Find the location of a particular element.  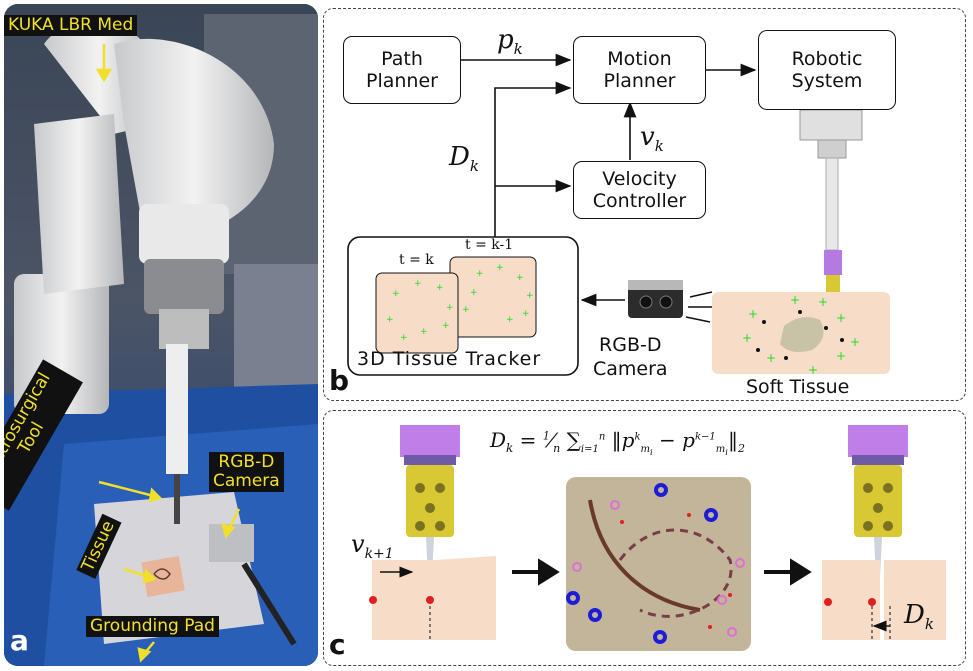

grounding-pad-label: Grounding Pad is located at coordinates (152, 626).